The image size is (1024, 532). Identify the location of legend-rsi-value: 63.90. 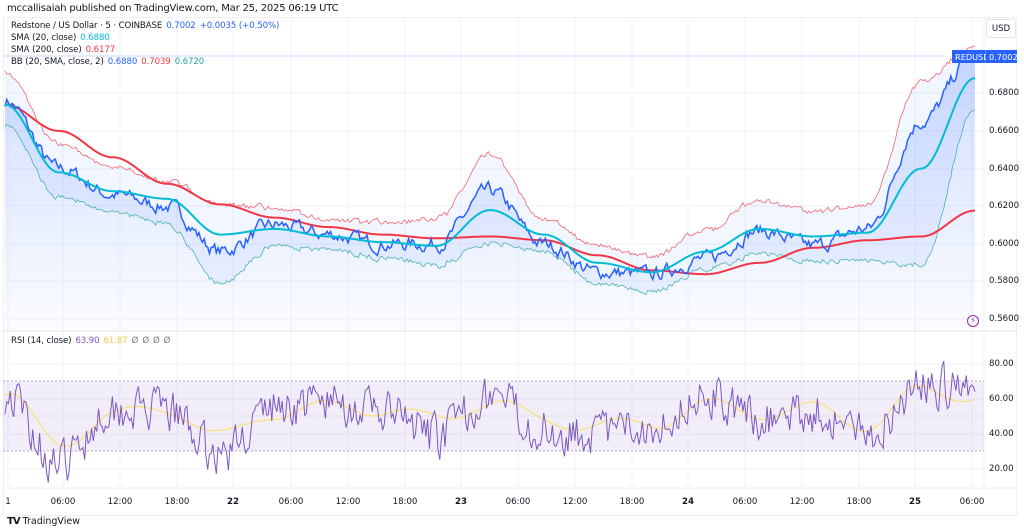
(87, 341).